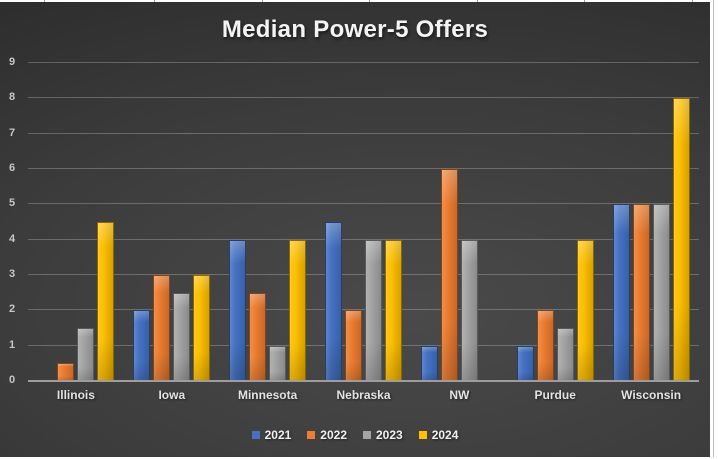  Describe the element at coordinates (298, 310) in the screenshot. I see `bar-2024-minnesota` at that location.